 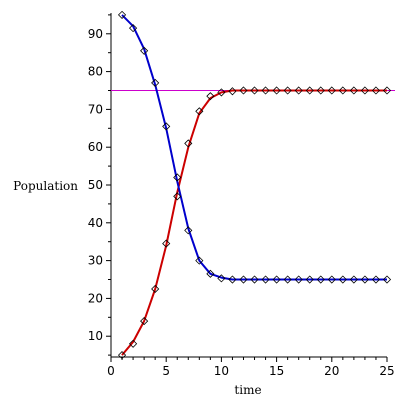 What do you see at coordinates (251, 367) in the screenshot?
I see `x-ticks: 0 5 10 15 20 25` at bounding box center [251, 367].